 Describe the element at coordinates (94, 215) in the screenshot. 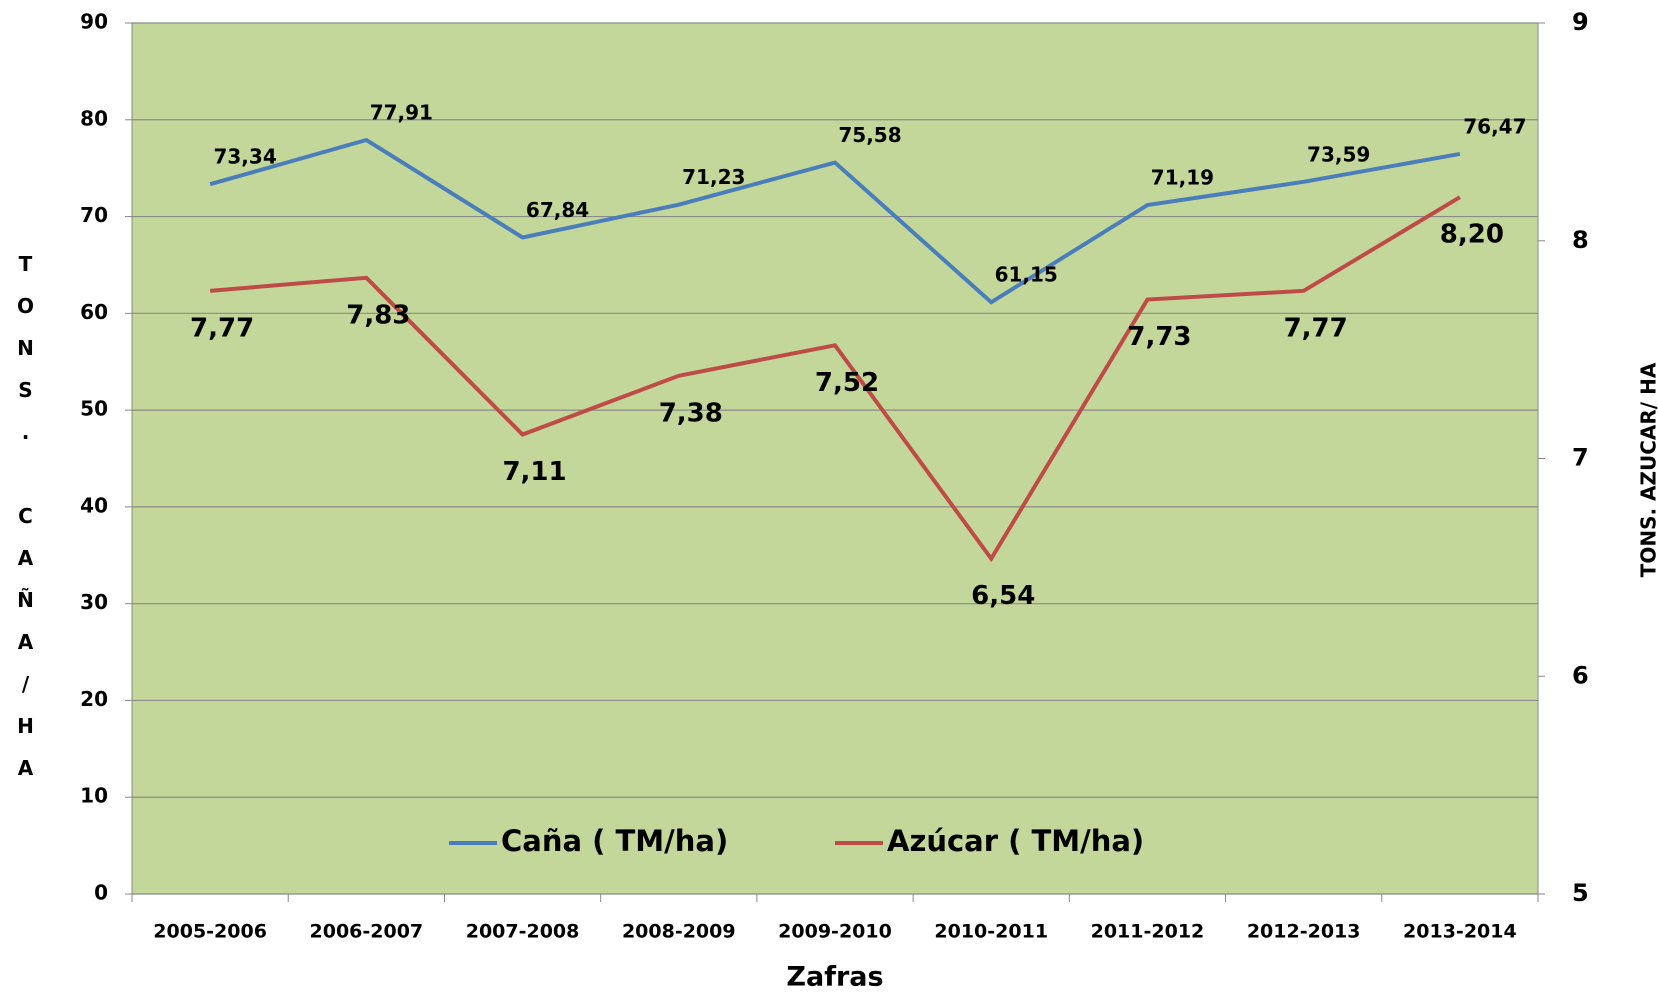

I see `y-tick-label: 70` at that location.